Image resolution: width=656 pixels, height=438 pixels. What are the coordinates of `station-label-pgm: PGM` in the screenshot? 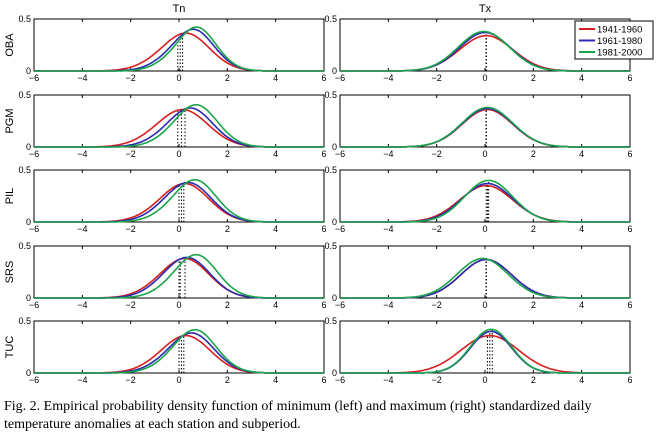 It's located at (10, 120).